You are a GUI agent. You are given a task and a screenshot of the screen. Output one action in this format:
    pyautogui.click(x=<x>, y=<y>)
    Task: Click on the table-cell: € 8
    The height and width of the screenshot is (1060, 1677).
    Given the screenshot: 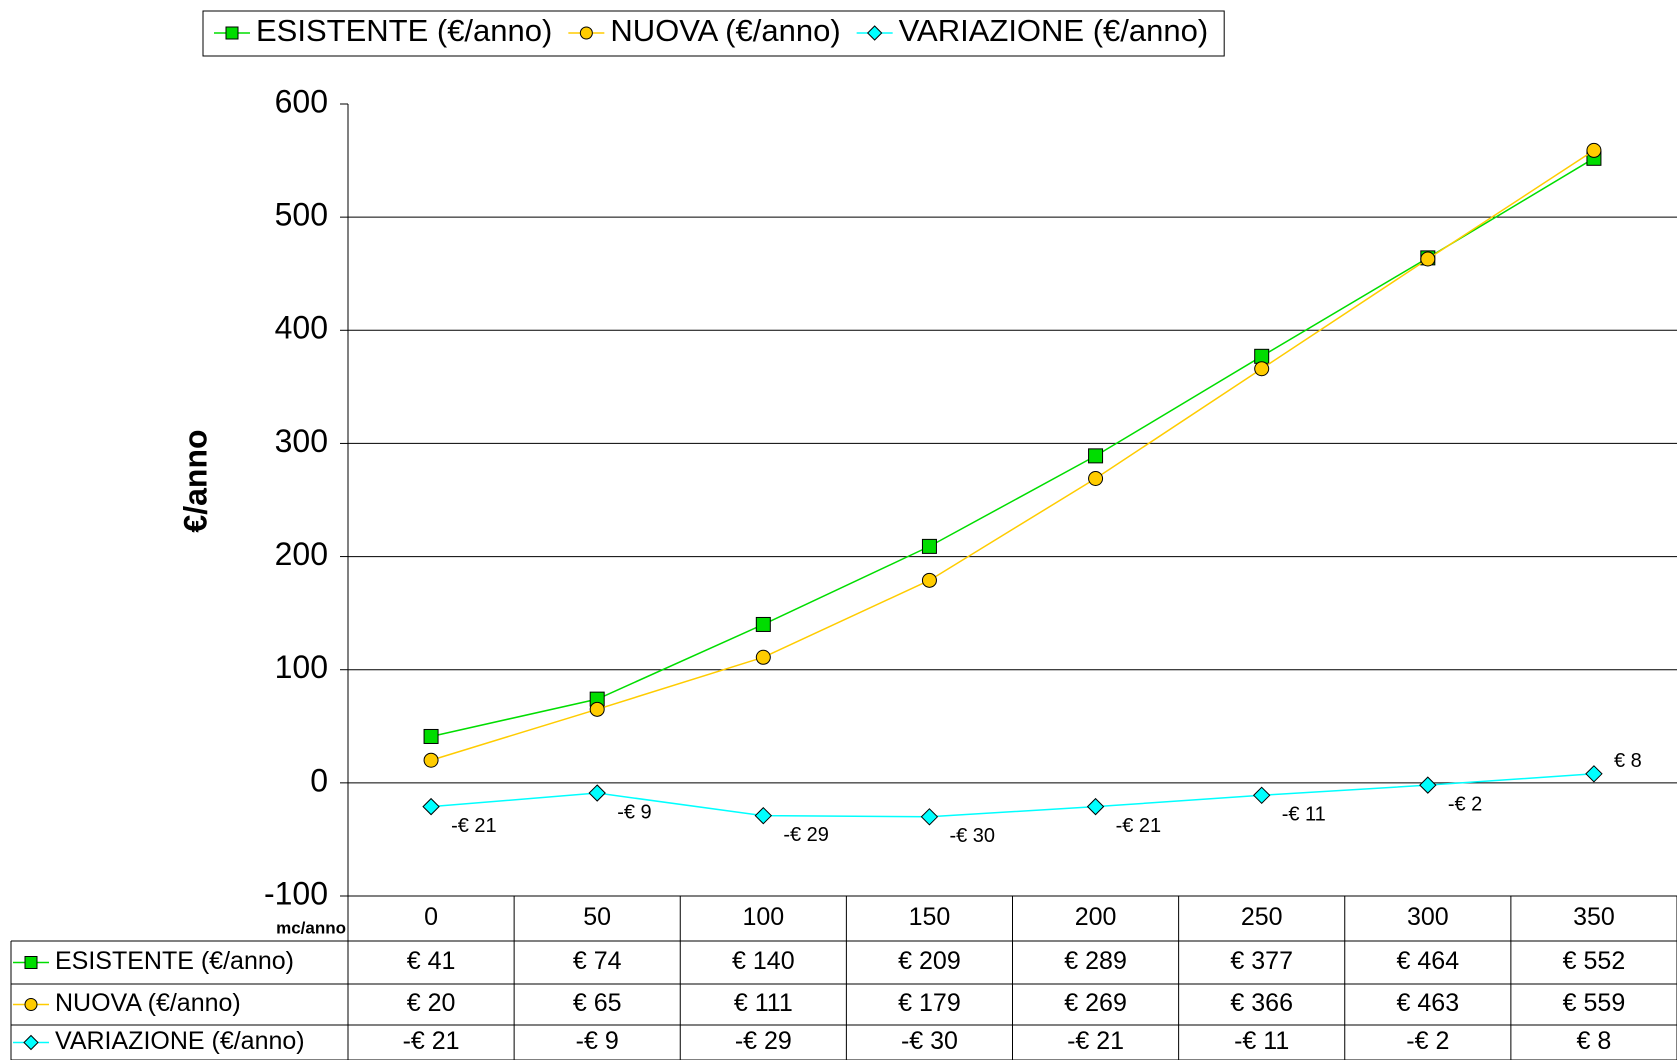 What is the action you would take?
    pyautogui.click(x=1594, y=1041)
    